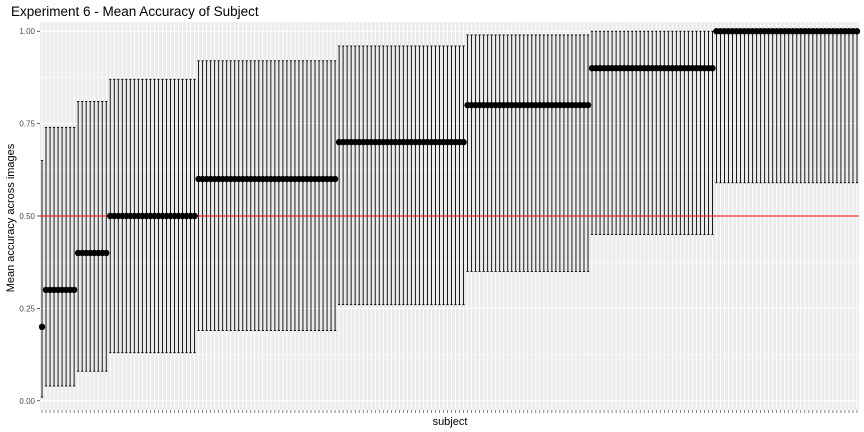 The width and height of the screenshot is (864, 432). What do you see at coordinates (11, 217) in the screenshot?
I see `y-axis-title: Mean accuracy across images` at bounding box center [11, 217].